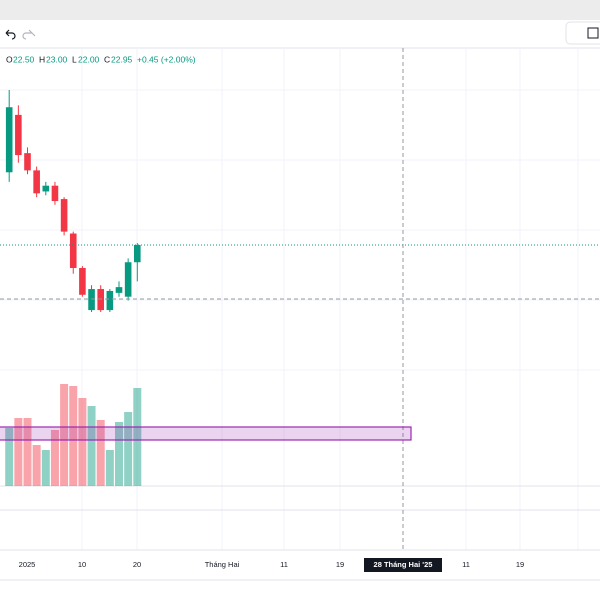 The image size is (600, 600). Describe the element at coordinates (300, 34) in the screenshot. I see `toolbar` at that location.